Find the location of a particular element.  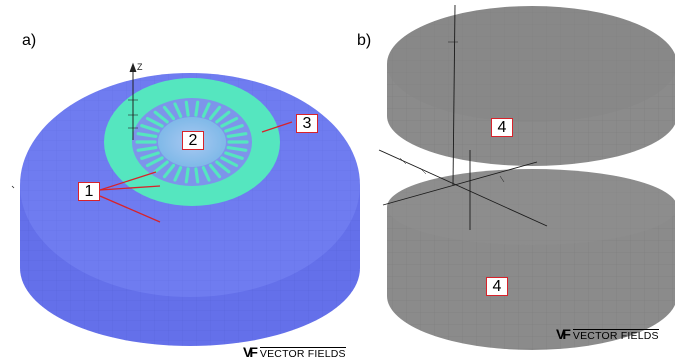

label-conductor: 1 is located at coordinates (89, 191).